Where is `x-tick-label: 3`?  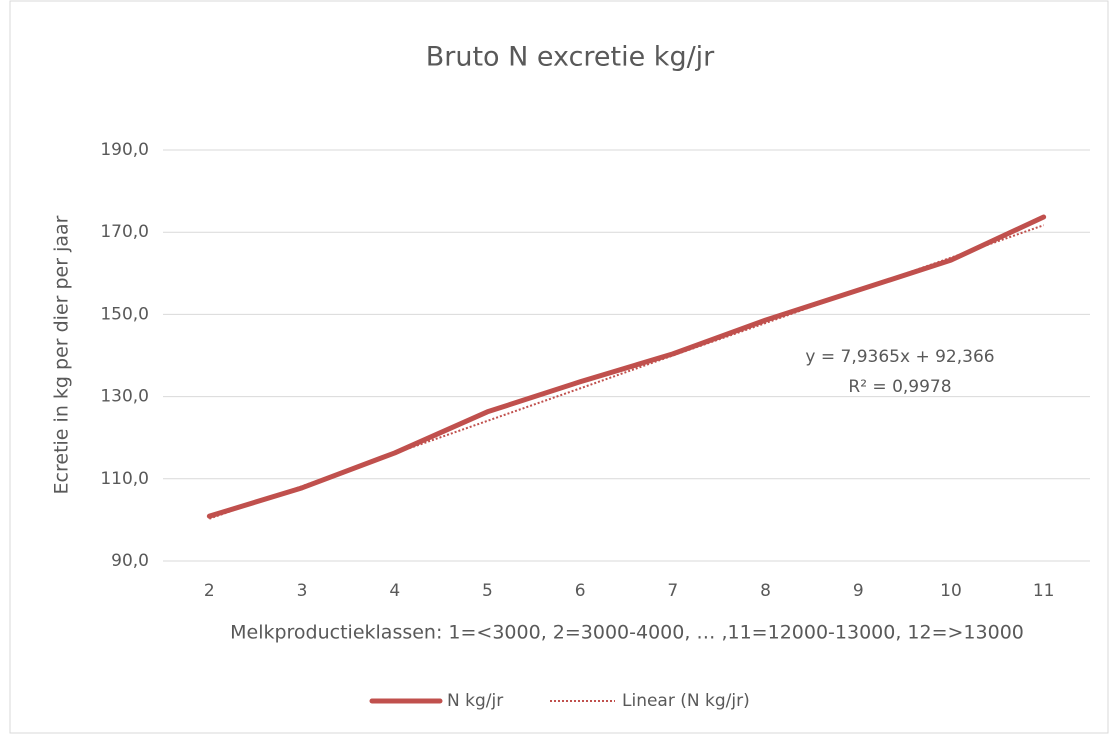
x-tick-label: 3 is located at coordinates (302, 591).